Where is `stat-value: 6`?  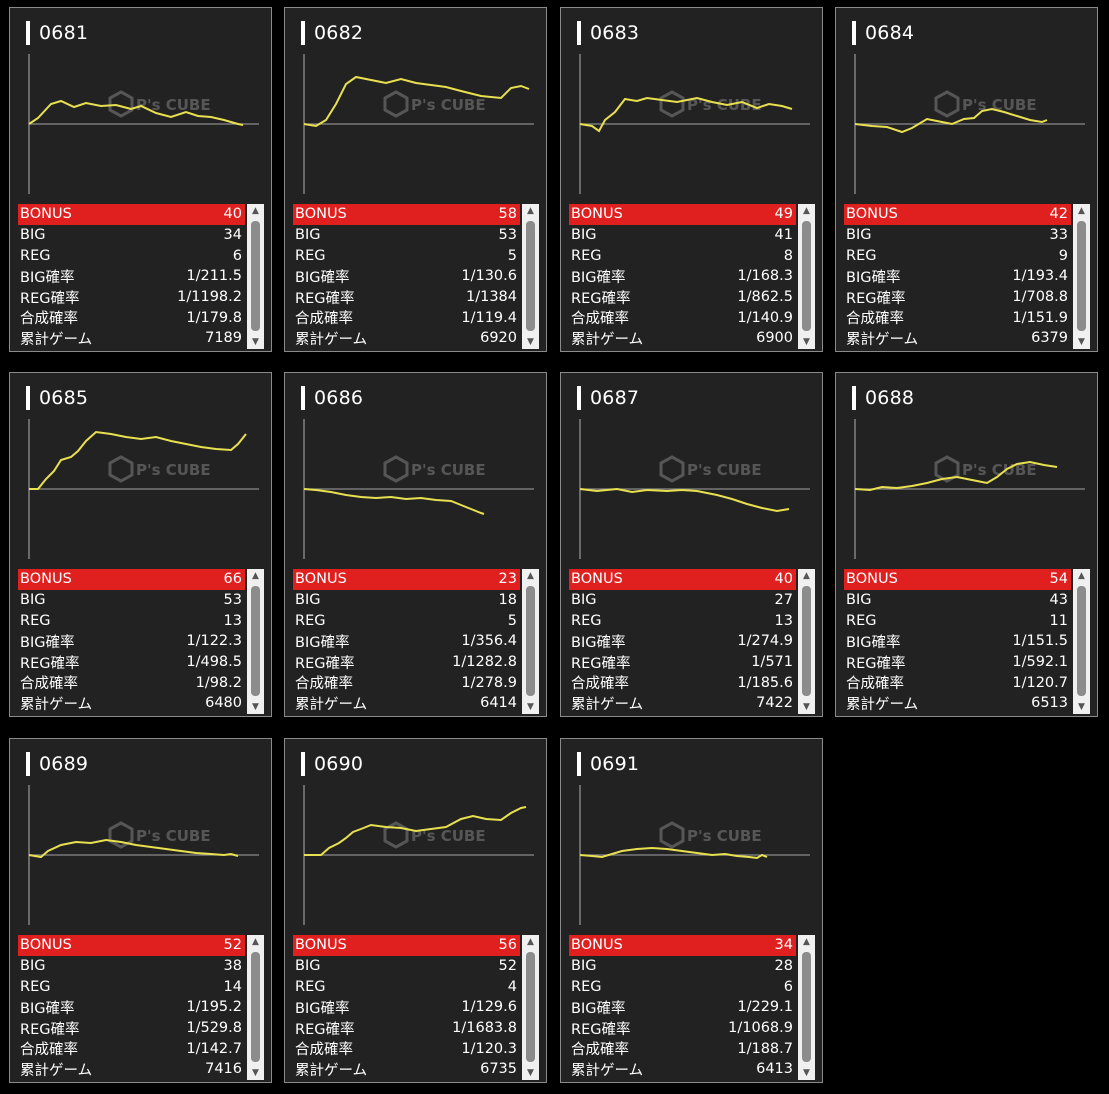 stat-value: 6 is located at coordinates (237, 255).